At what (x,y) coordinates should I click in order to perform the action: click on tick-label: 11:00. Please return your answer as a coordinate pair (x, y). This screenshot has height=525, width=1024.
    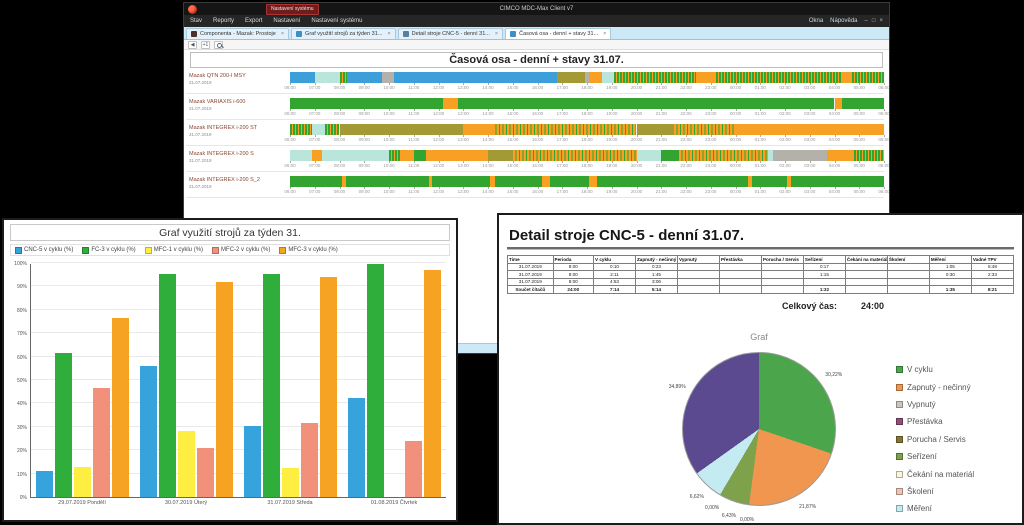
    Looking at the image, I should click on (414, 165).